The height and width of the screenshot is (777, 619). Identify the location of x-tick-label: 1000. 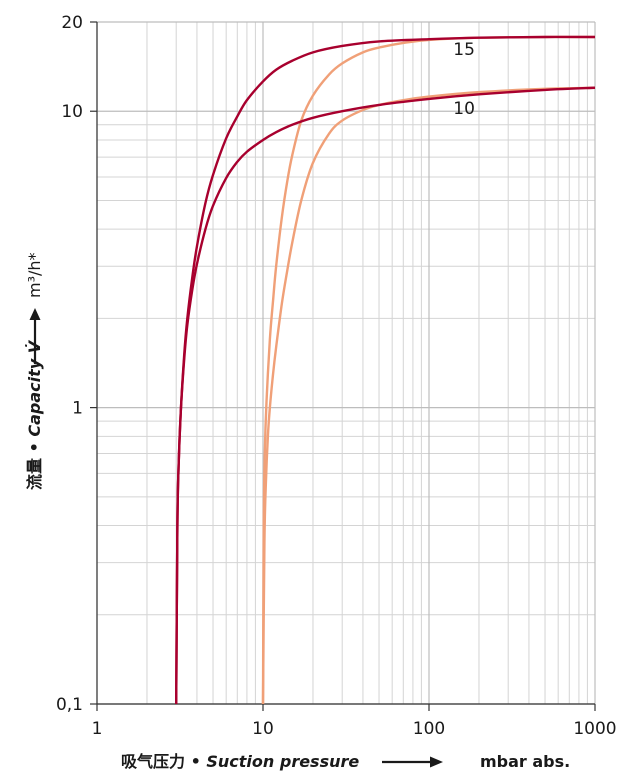
(594, 729).